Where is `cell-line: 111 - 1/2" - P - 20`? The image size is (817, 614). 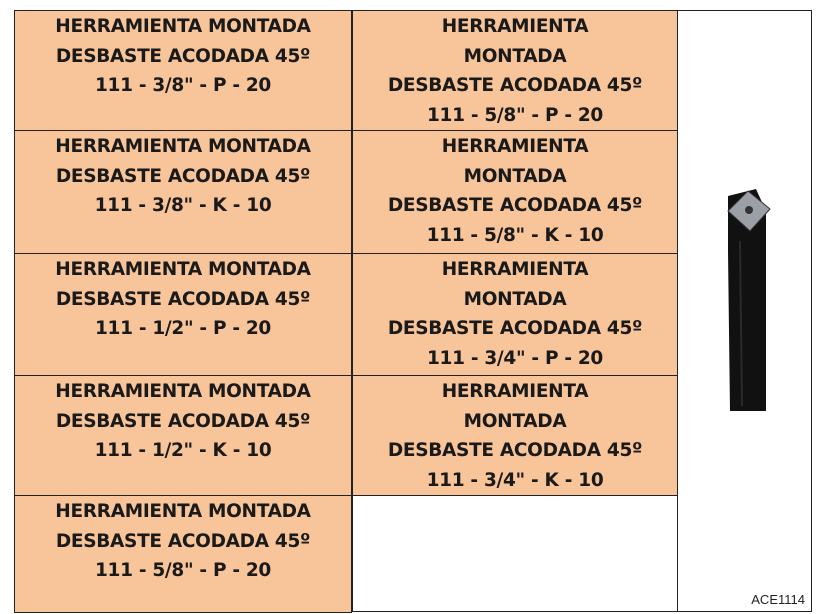
cell-line: 111 - 1/2" - P - 20 is located at coordinates (183, 328).